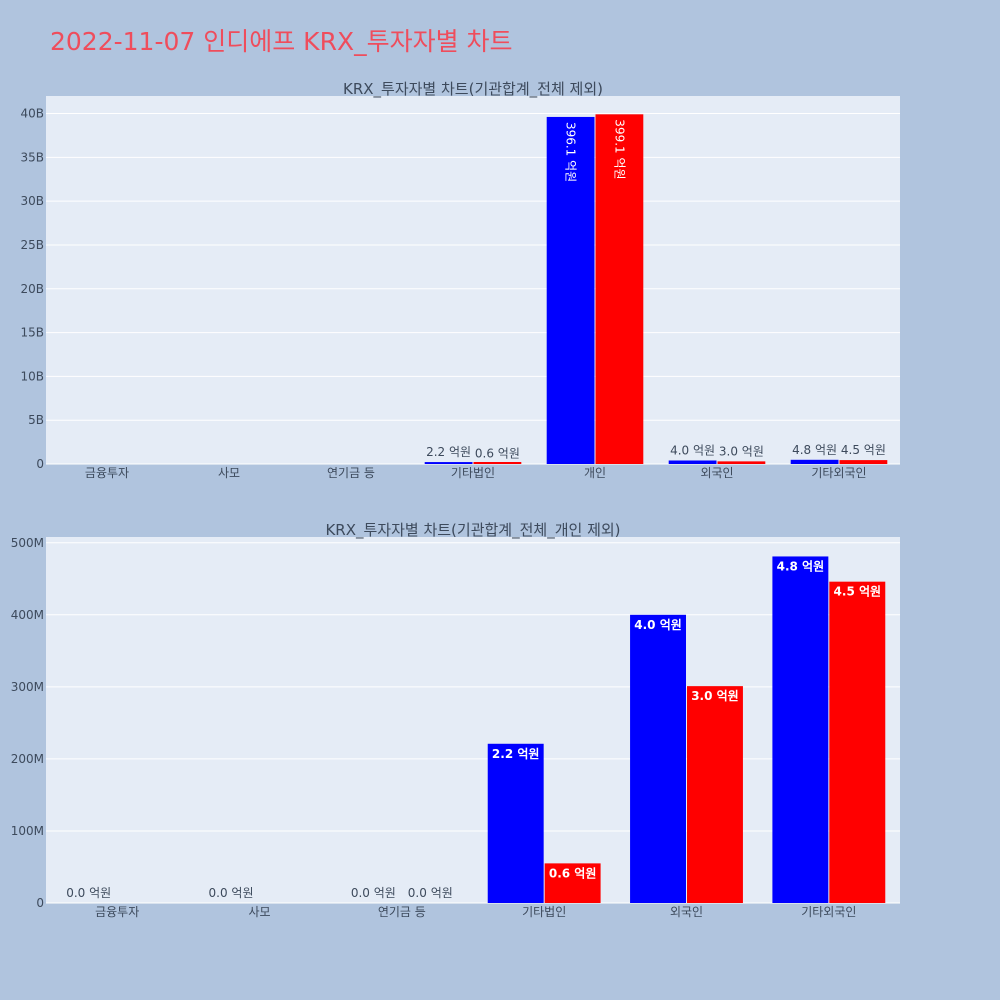 Image resolution: width=1000 pixels, height=1000 pixels. Describe the element at coordinates (27, 543) in the screenshot. I see `y-tick-label: 500M` at that location.